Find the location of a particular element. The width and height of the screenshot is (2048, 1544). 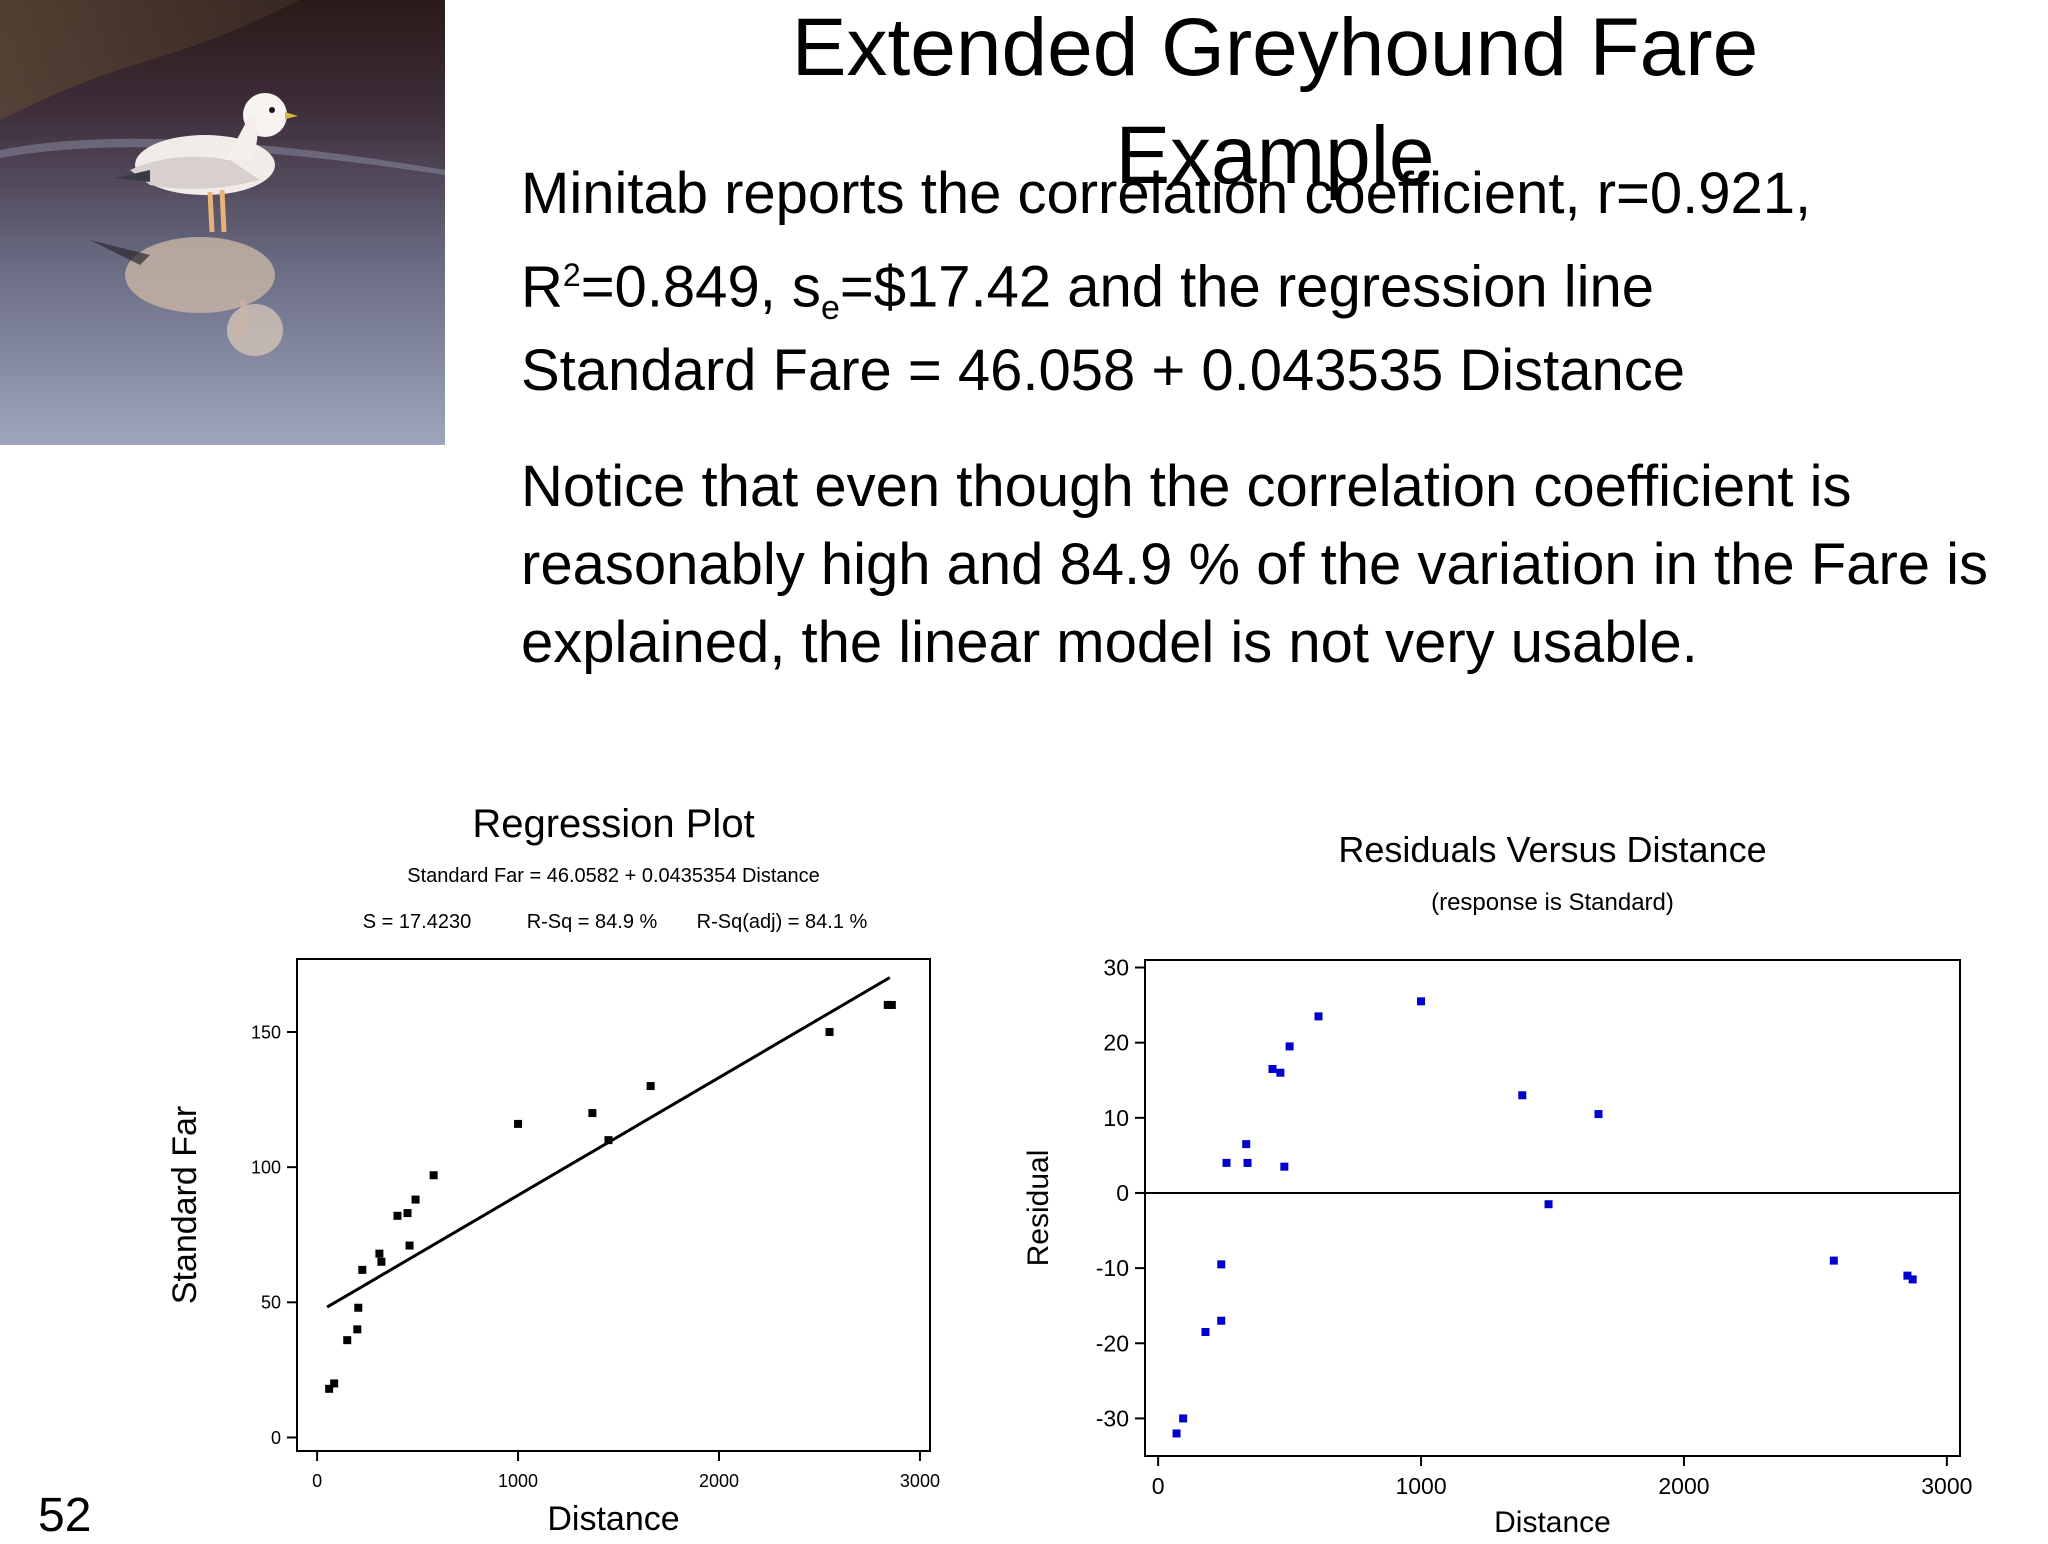

res-frame is located at coordinates (1552, 1208).